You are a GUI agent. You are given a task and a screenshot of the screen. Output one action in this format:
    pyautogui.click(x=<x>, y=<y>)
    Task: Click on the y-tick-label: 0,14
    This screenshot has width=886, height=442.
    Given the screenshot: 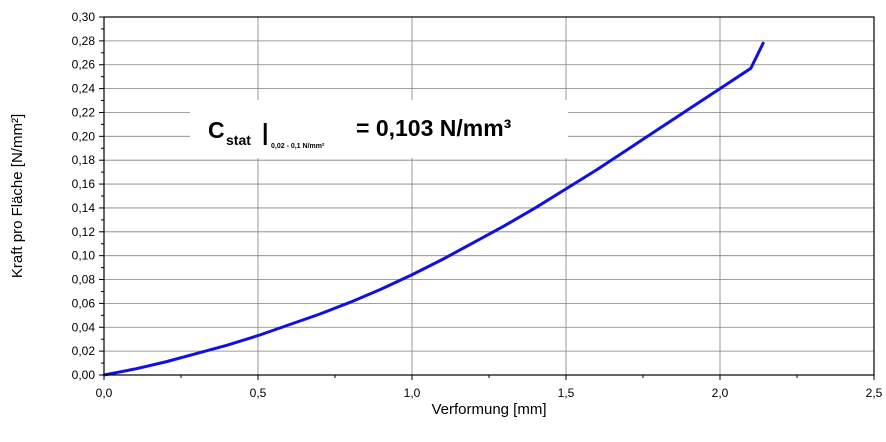 What is the action you would take?
    pyautogui.click(x=84, y=208)
    